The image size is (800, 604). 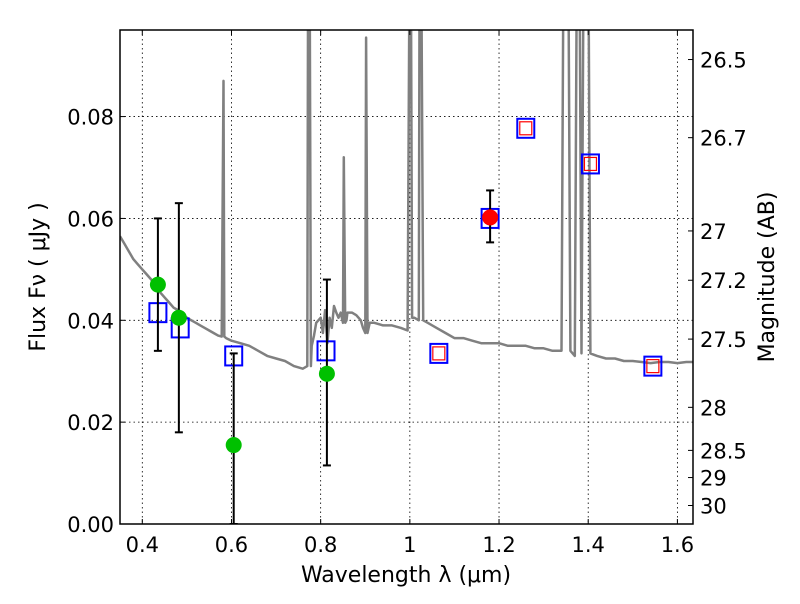 What do you see at coordinates (38, 276) in the screenshot?
I see `y-axis-label: Flux Fν ( μJy )` at bounding box center [38, 276].